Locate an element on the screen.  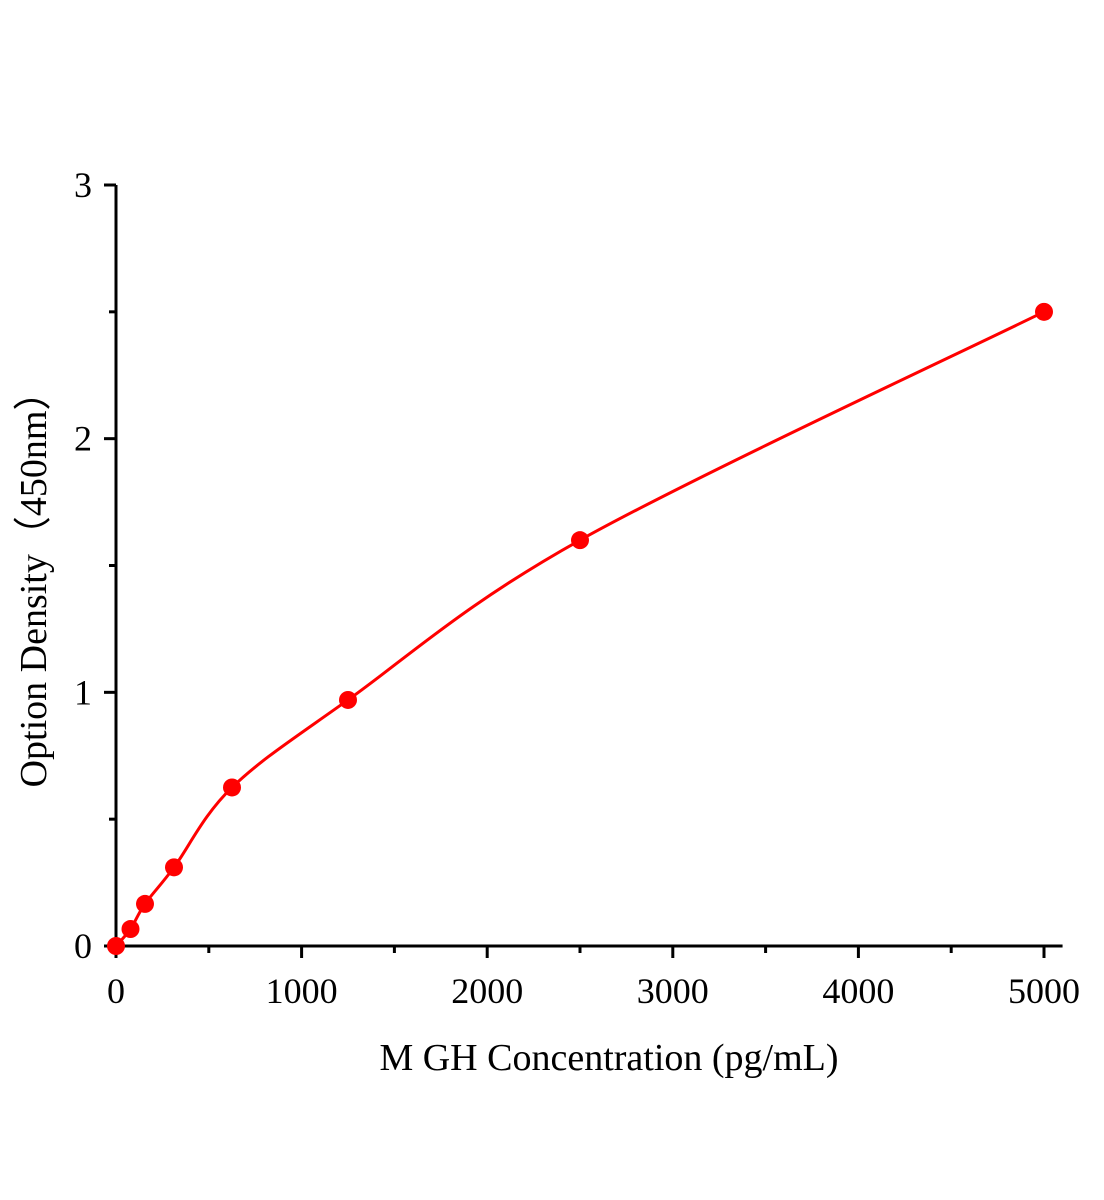
x-tick-label: 4000 is located at coordinates (858, 991).